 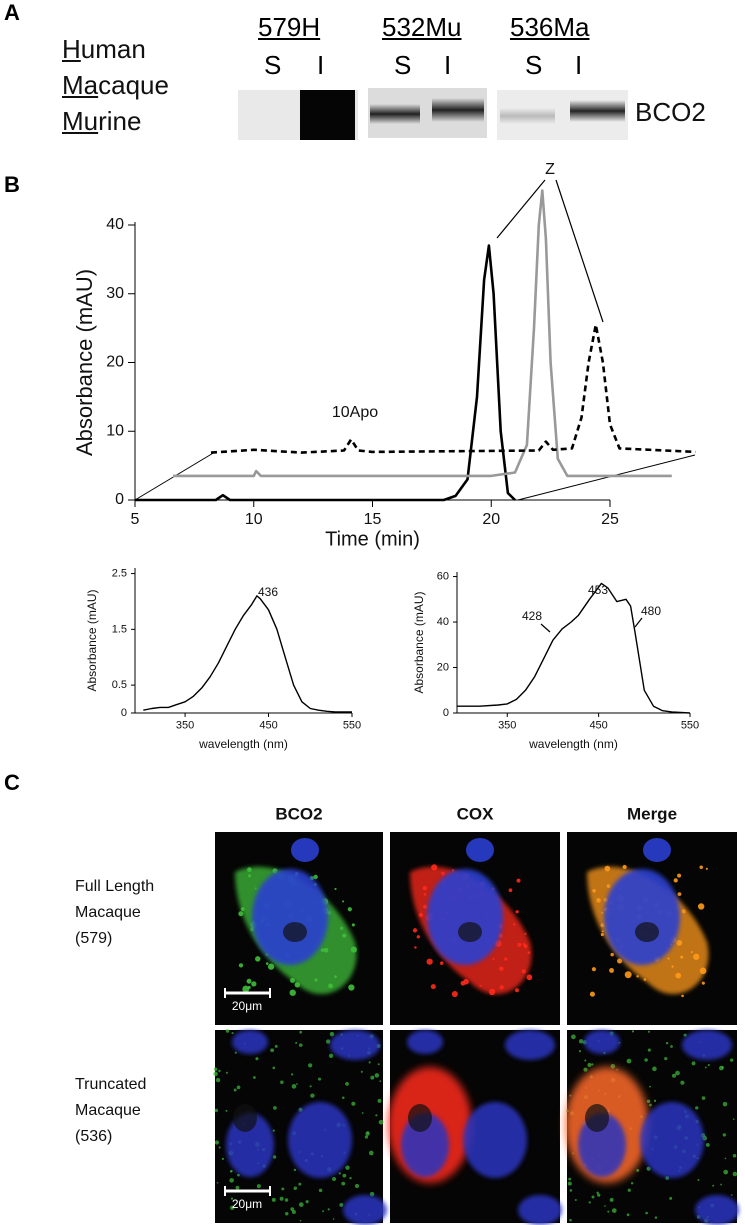 I want to click on lane-label: I, so click(x=448, y=65).